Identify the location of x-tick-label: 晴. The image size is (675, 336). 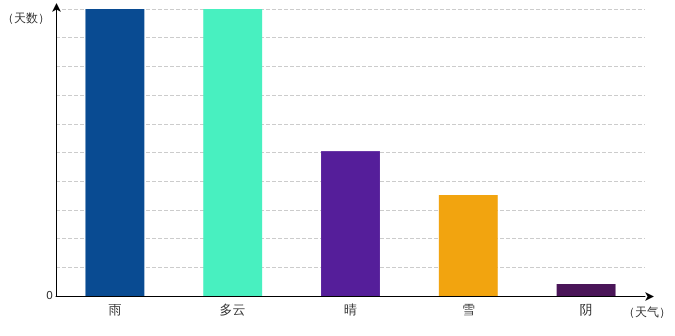
(350, 310).